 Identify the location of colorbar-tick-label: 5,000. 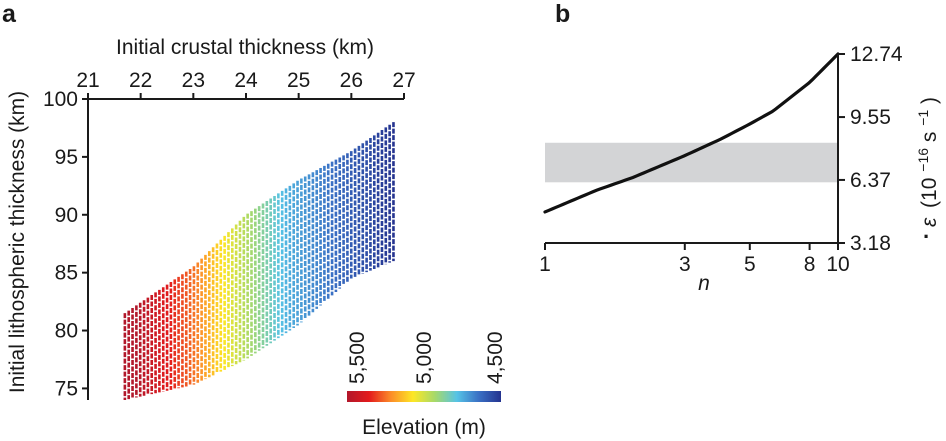
(424, 357).